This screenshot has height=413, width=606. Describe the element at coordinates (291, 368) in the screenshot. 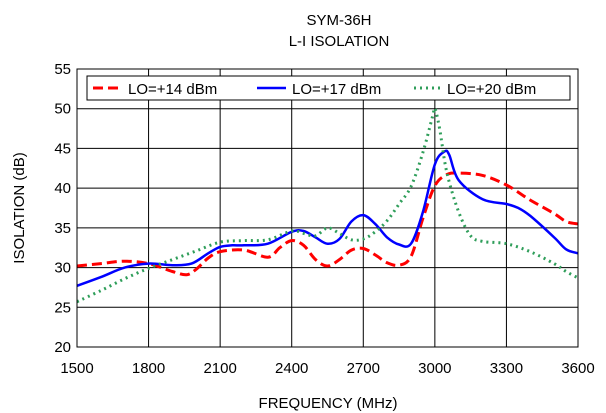

I see `x-tick-label: 2400` at that location.